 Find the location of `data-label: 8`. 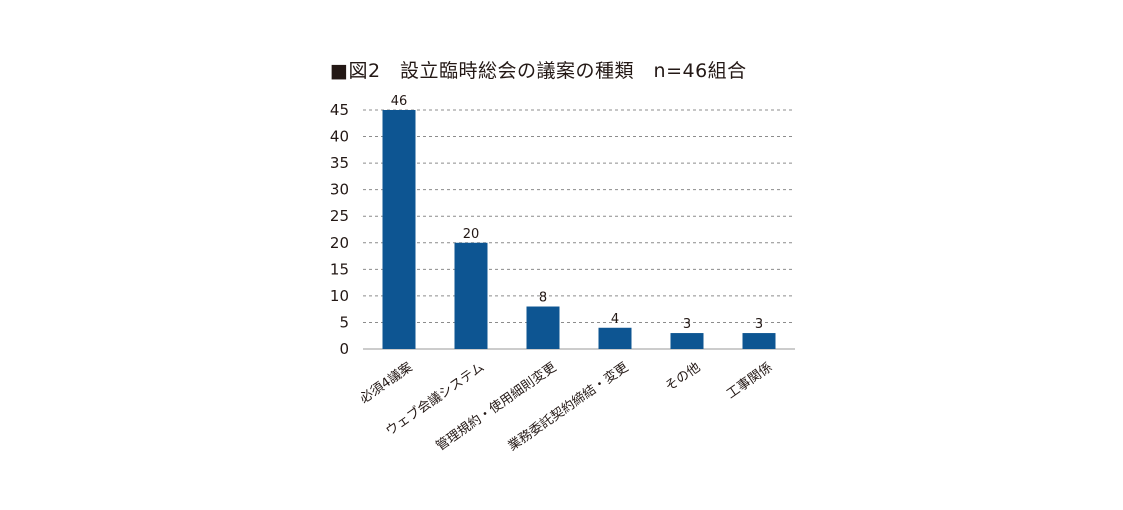

data-label: 8 is located at coordinates (543, 298).